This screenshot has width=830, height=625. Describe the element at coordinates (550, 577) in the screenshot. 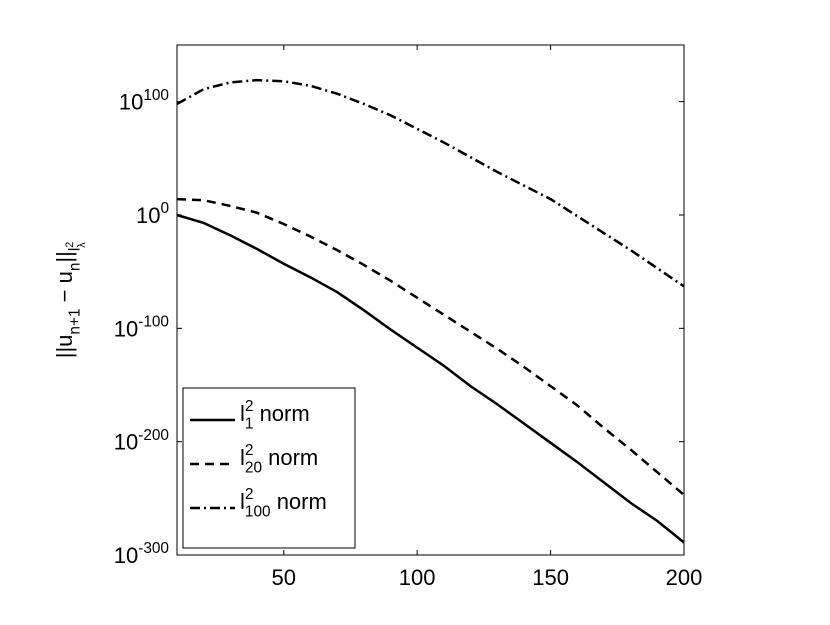

I see `x-tick-label: 150` at that location.